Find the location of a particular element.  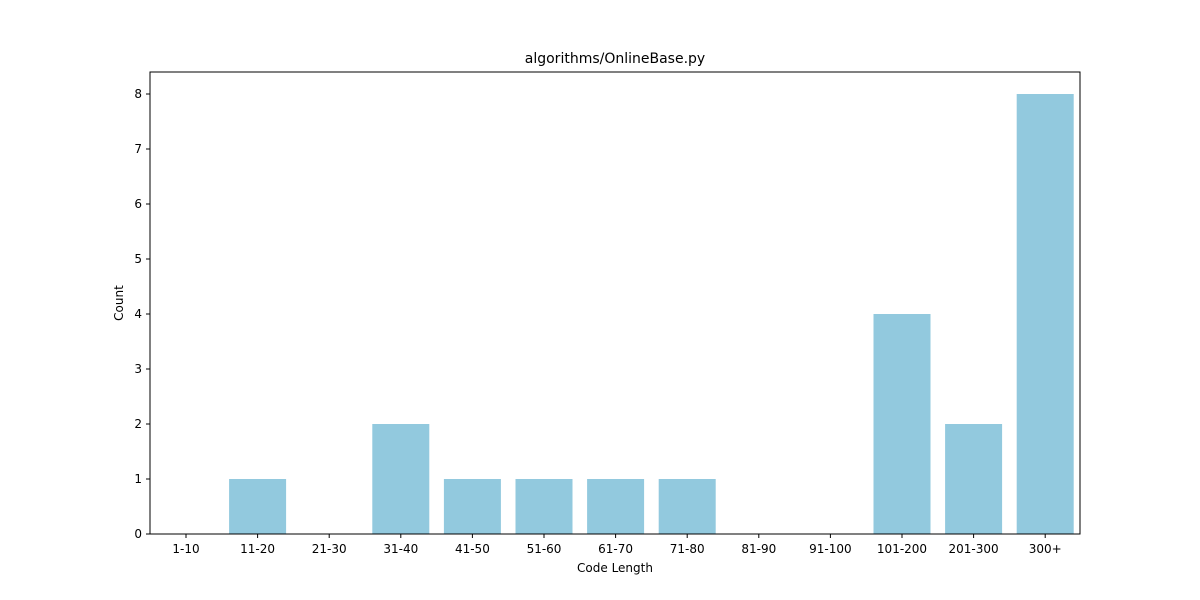

y-axis-label: Count is located at coordinates (119, 303).